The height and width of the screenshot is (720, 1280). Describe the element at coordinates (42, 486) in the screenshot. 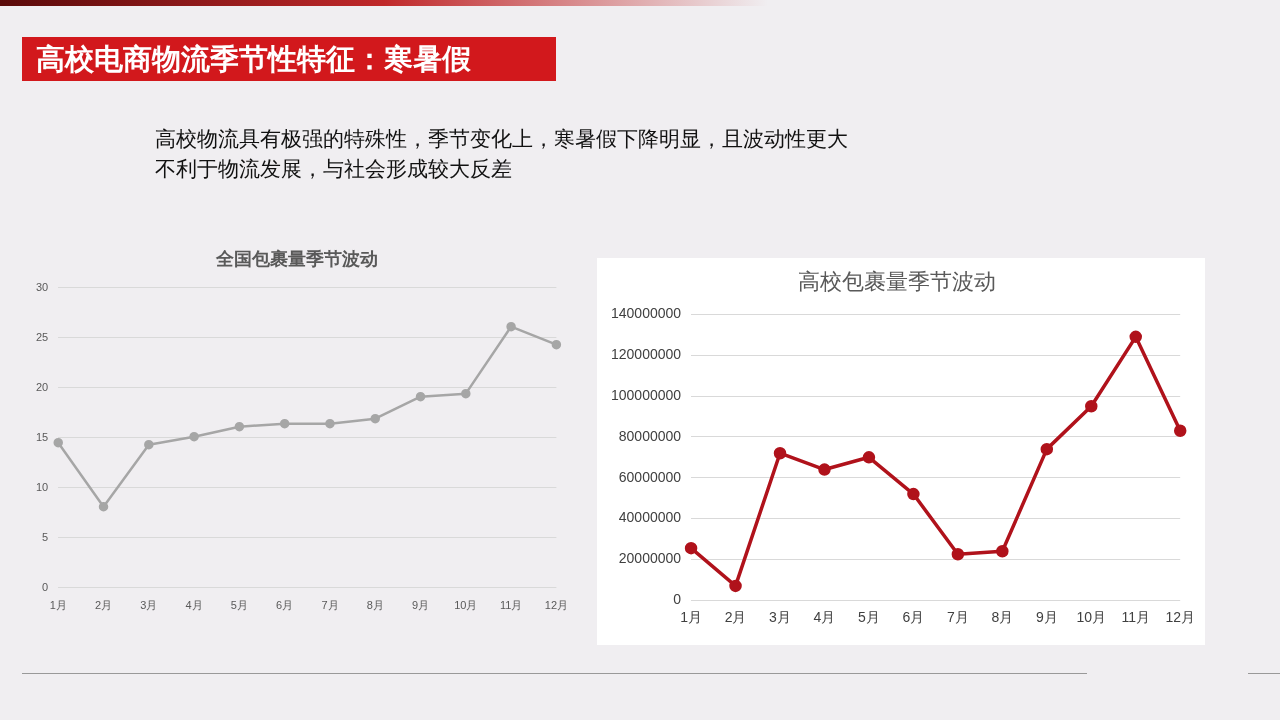

I see `y-tick-label: 10` at that location.